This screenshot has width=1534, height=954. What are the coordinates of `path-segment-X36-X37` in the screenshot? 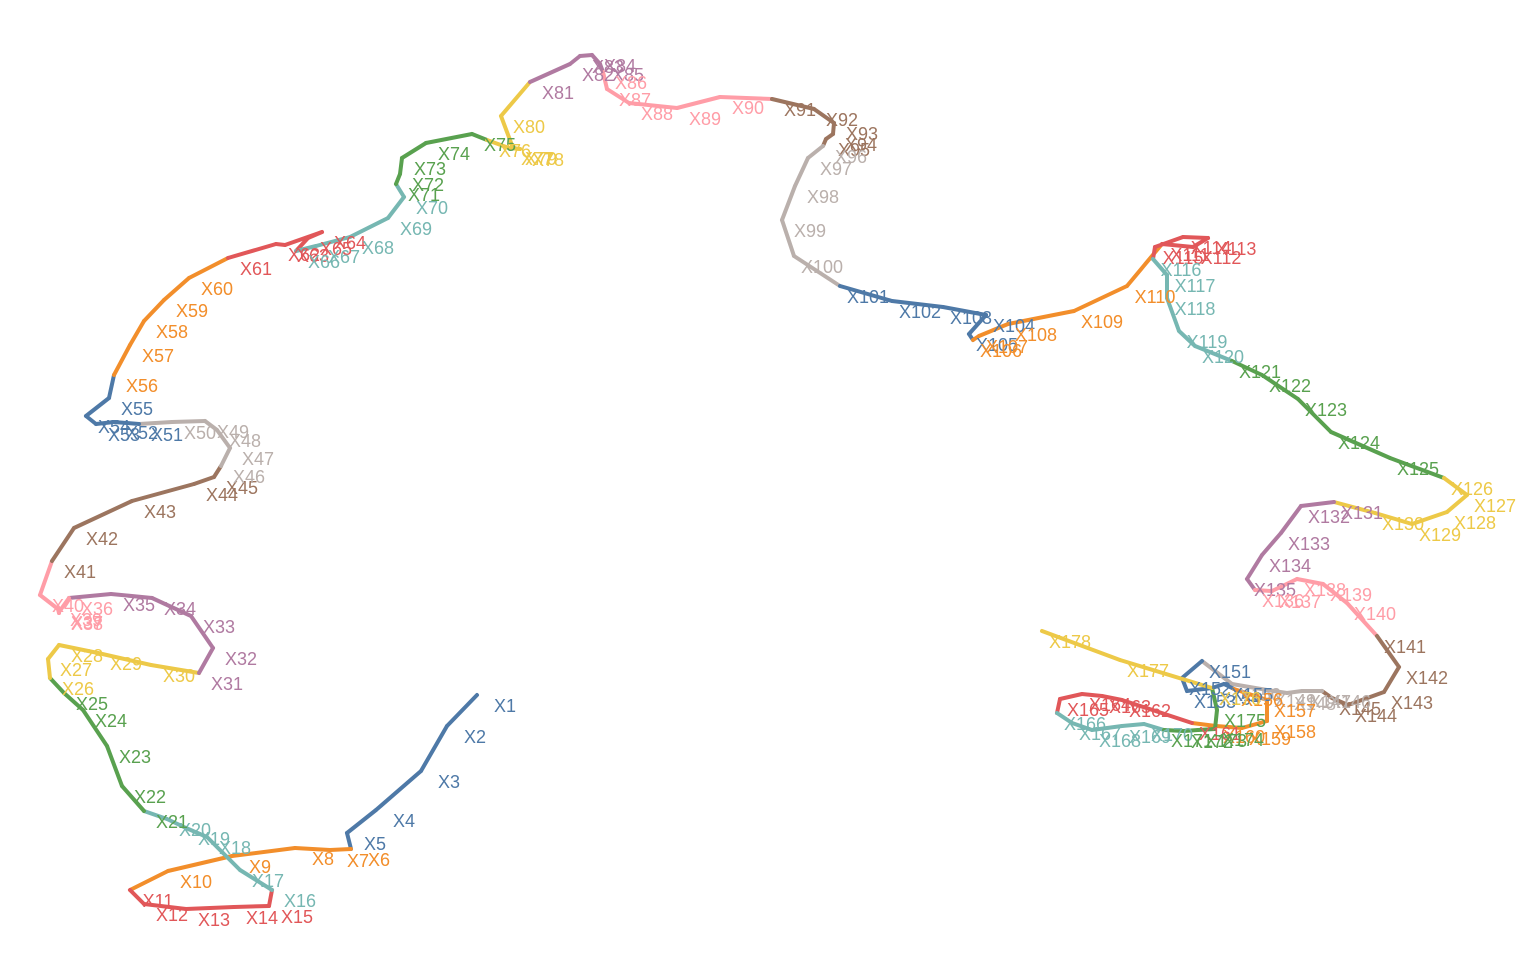 It's located at (64, 605).